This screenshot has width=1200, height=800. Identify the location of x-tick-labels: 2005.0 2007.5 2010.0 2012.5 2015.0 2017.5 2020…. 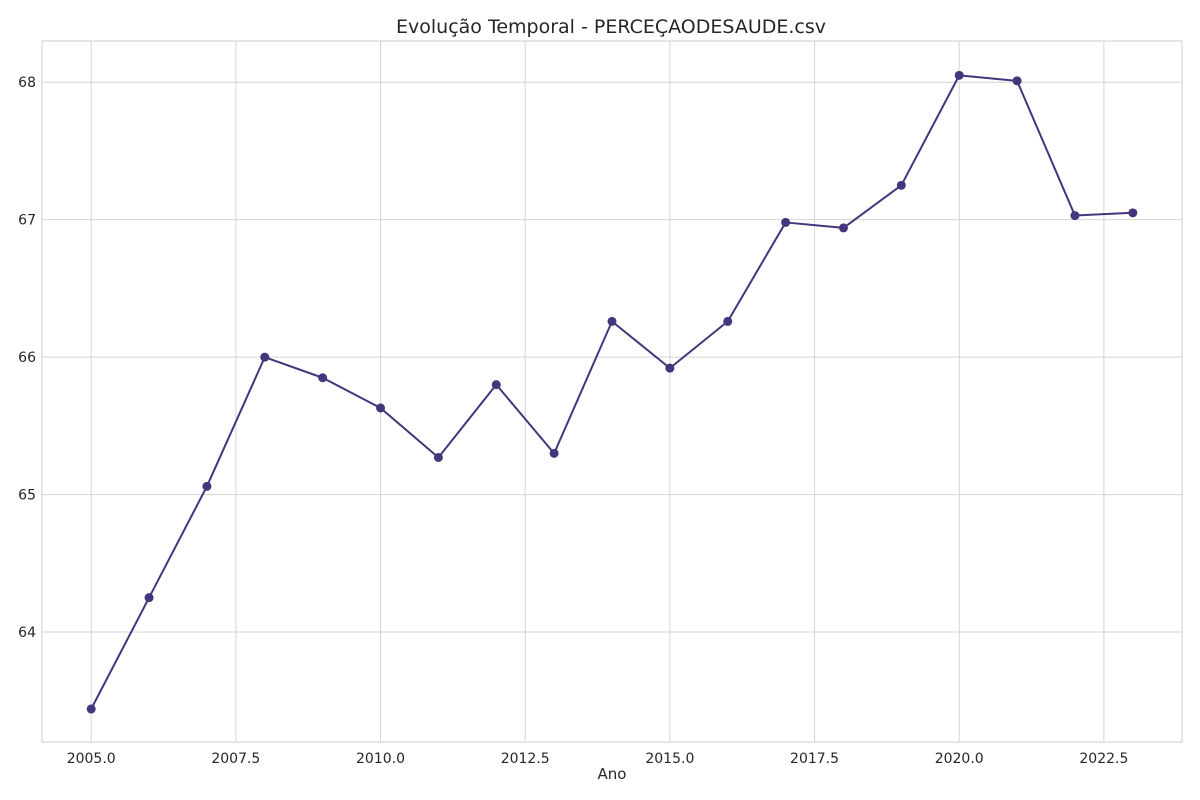
(598, 759).